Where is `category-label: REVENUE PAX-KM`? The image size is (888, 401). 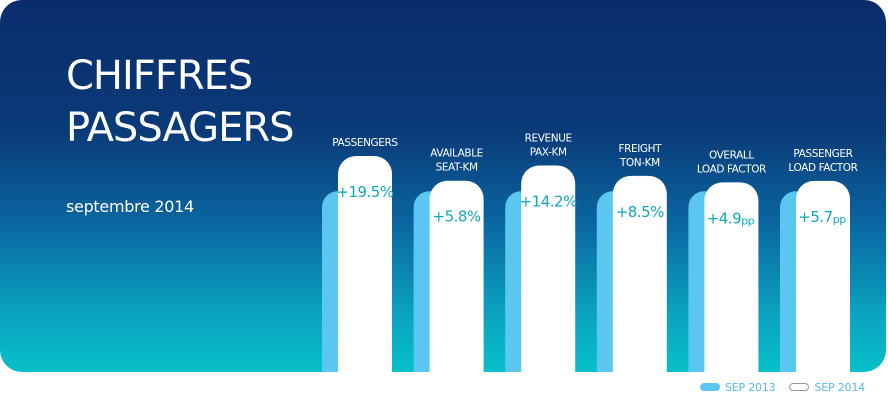
category-label: REVENUE PAX-KM is located at coordinates (548, 146).